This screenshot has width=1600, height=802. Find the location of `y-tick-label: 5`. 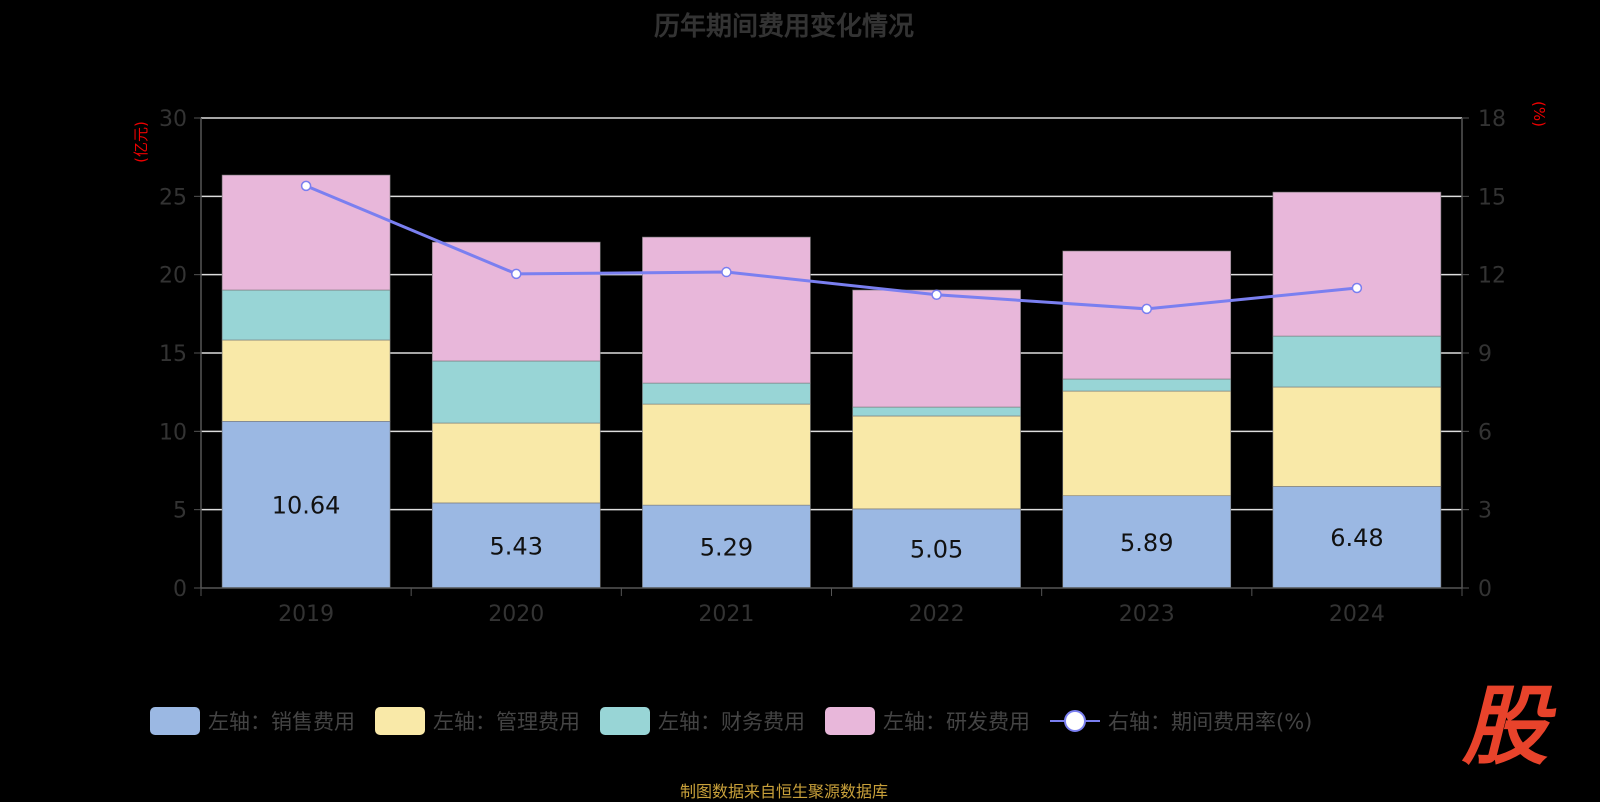

y-tick-label: 5 is located at coordinates (180, 511).